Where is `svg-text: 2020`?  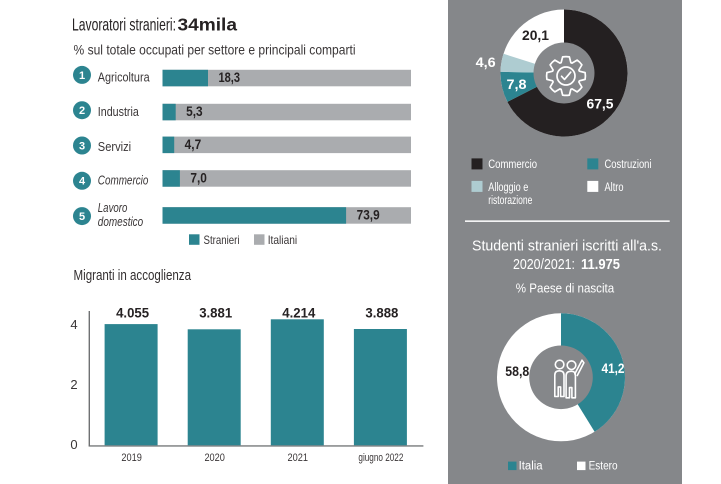 svg-text: 2020 is located at coordinates (214, 458).